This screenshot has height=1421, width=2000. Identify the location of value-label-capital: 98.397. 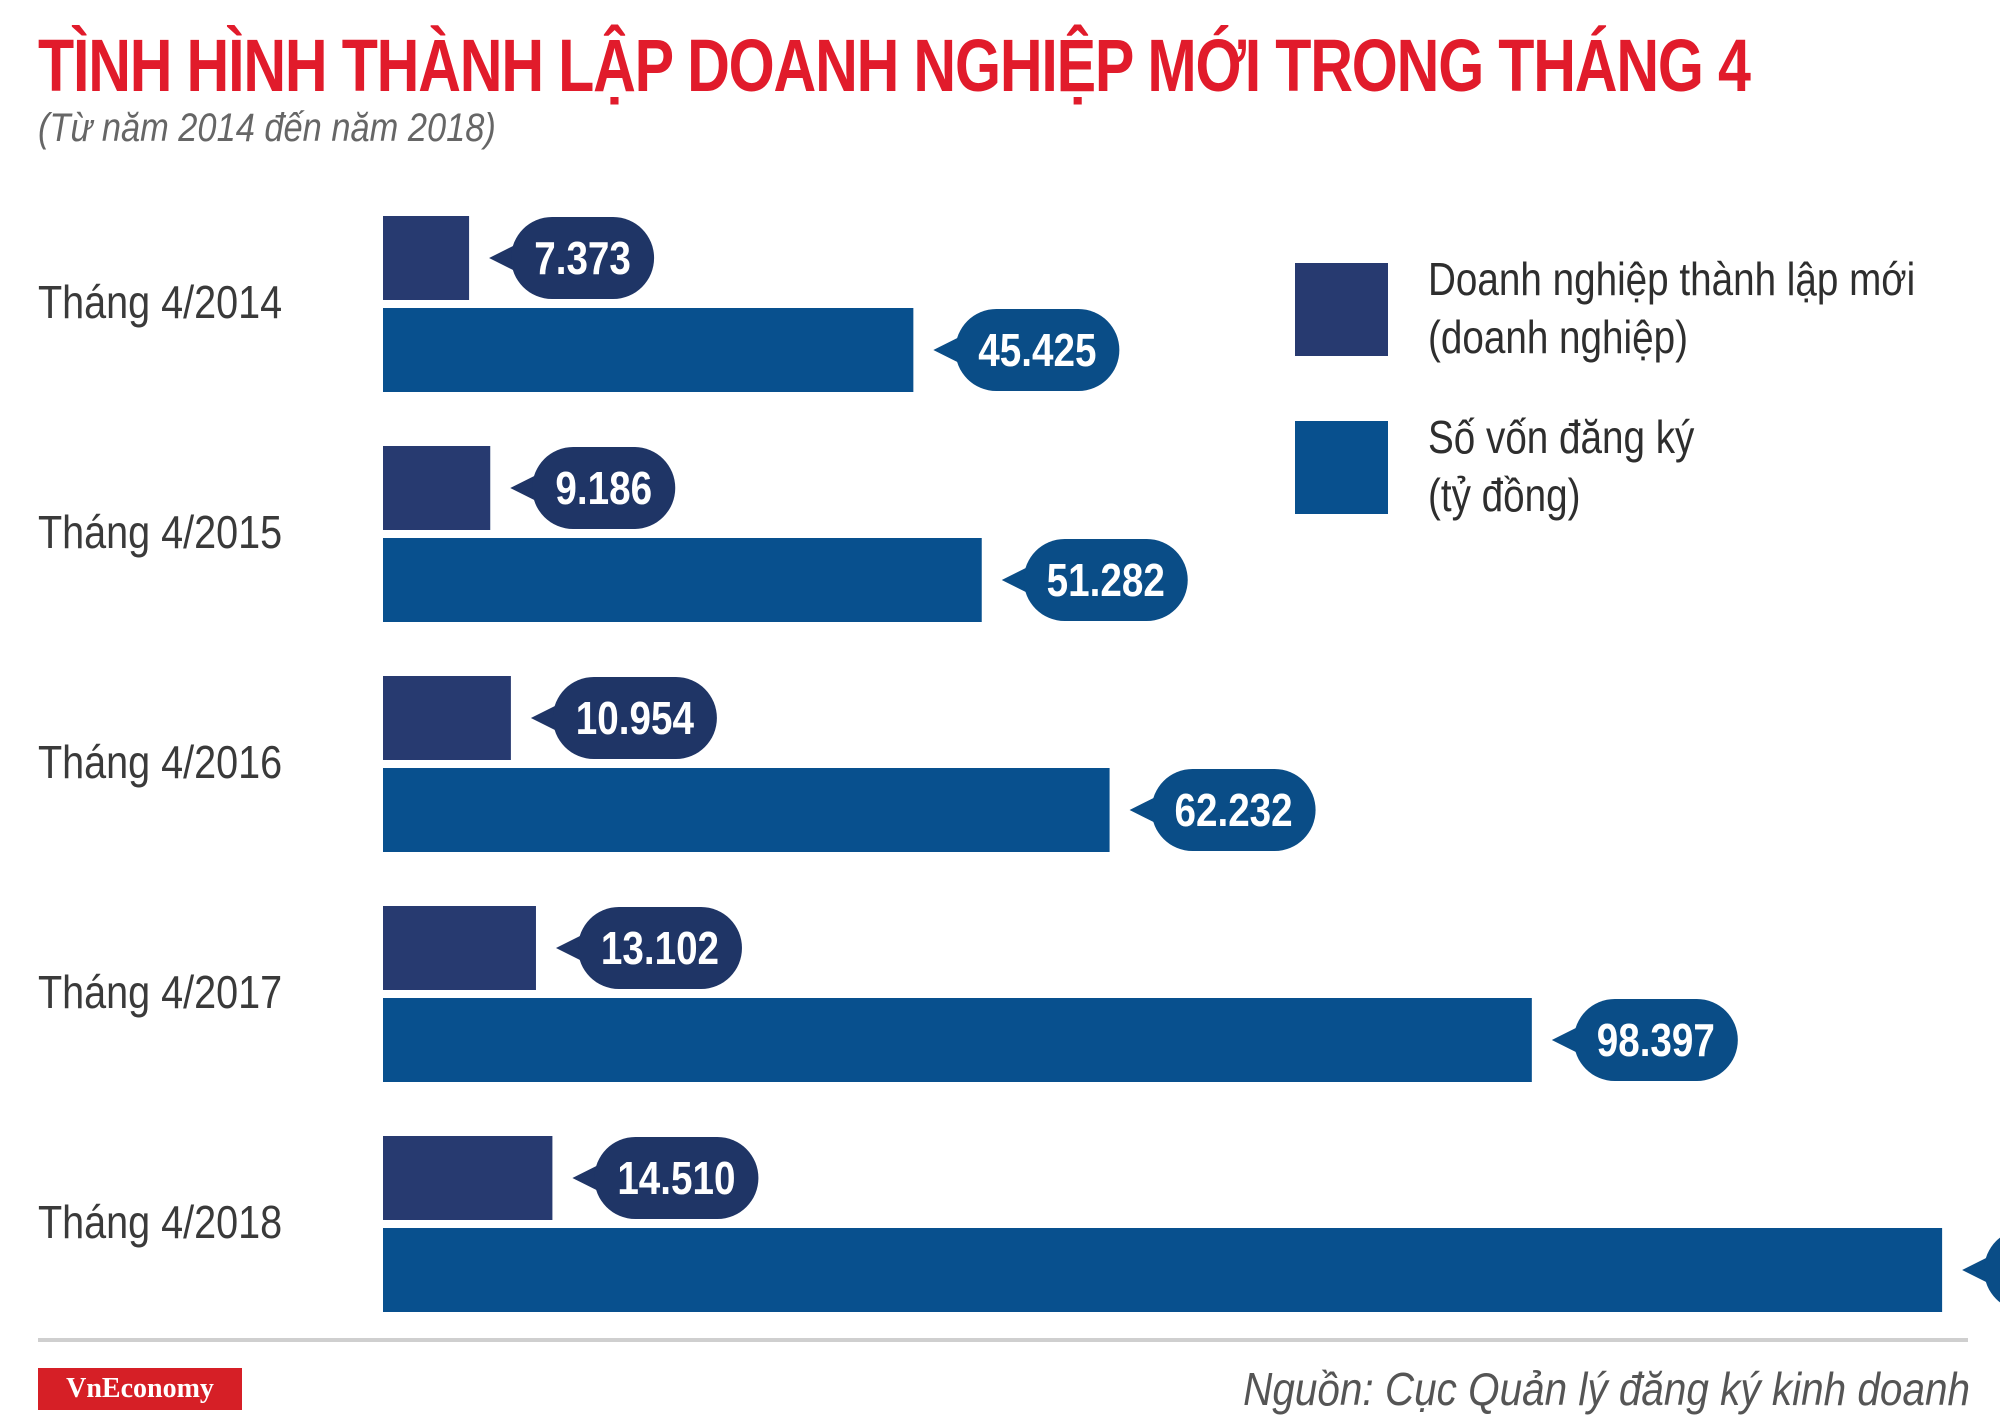
(1656, 1040).